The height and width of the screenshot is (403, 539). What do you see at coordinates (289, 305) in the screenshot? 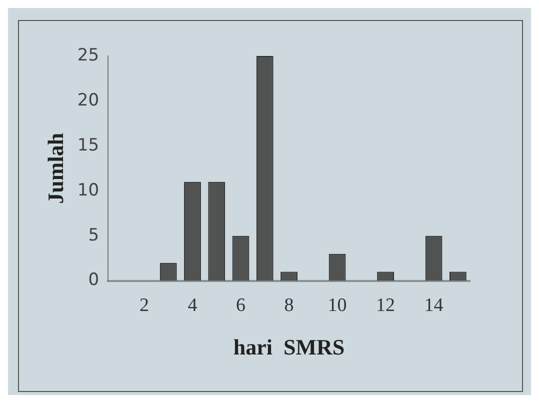
I see `x-tick-label: 8` at bounding box center [289, 305].